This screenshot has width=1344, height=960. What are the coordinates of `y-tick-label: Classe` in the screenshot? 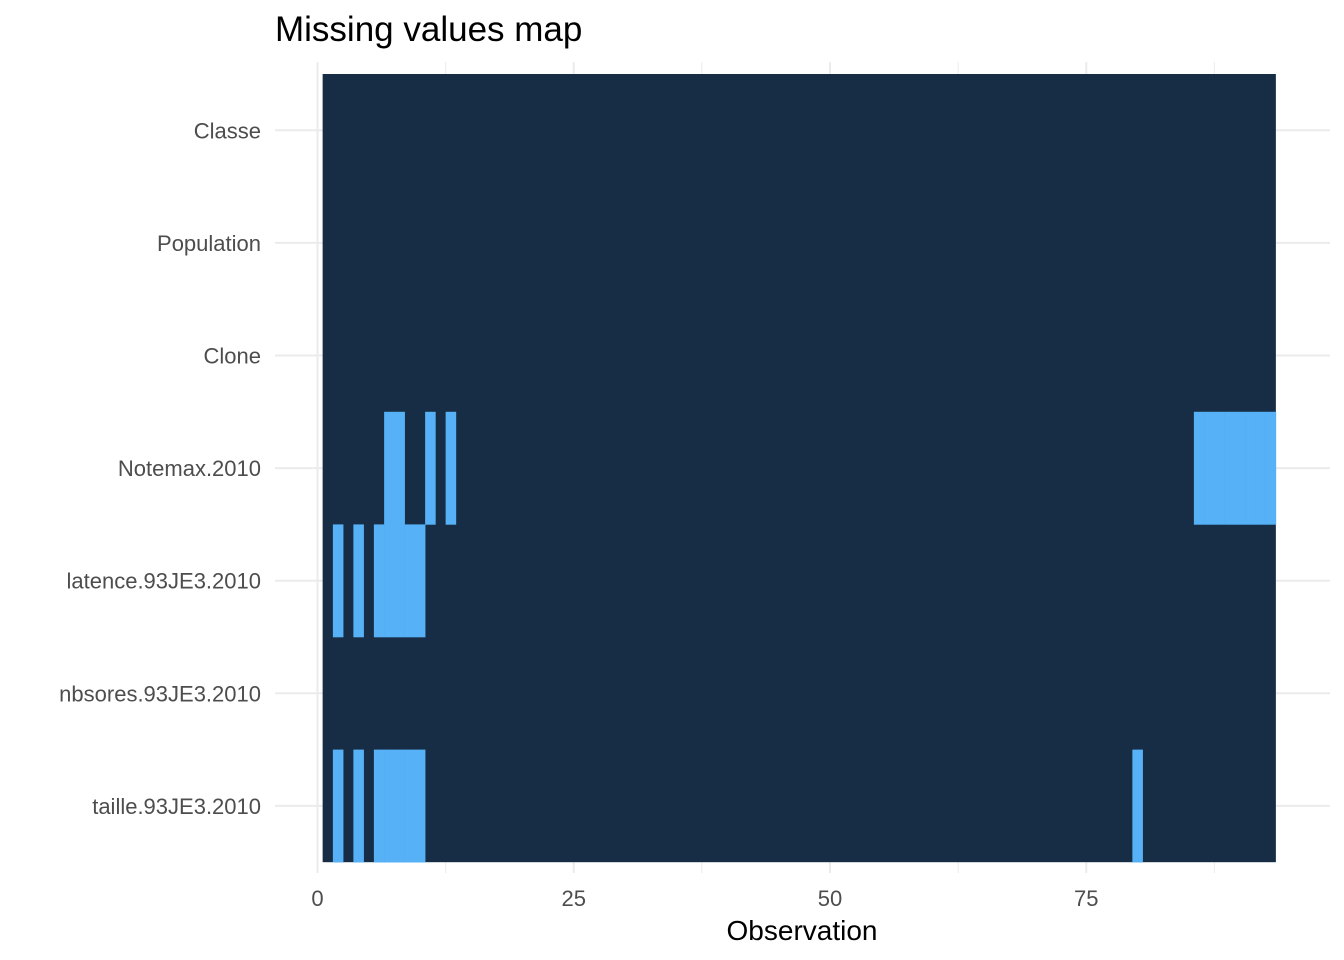 It's located at (227, 130).